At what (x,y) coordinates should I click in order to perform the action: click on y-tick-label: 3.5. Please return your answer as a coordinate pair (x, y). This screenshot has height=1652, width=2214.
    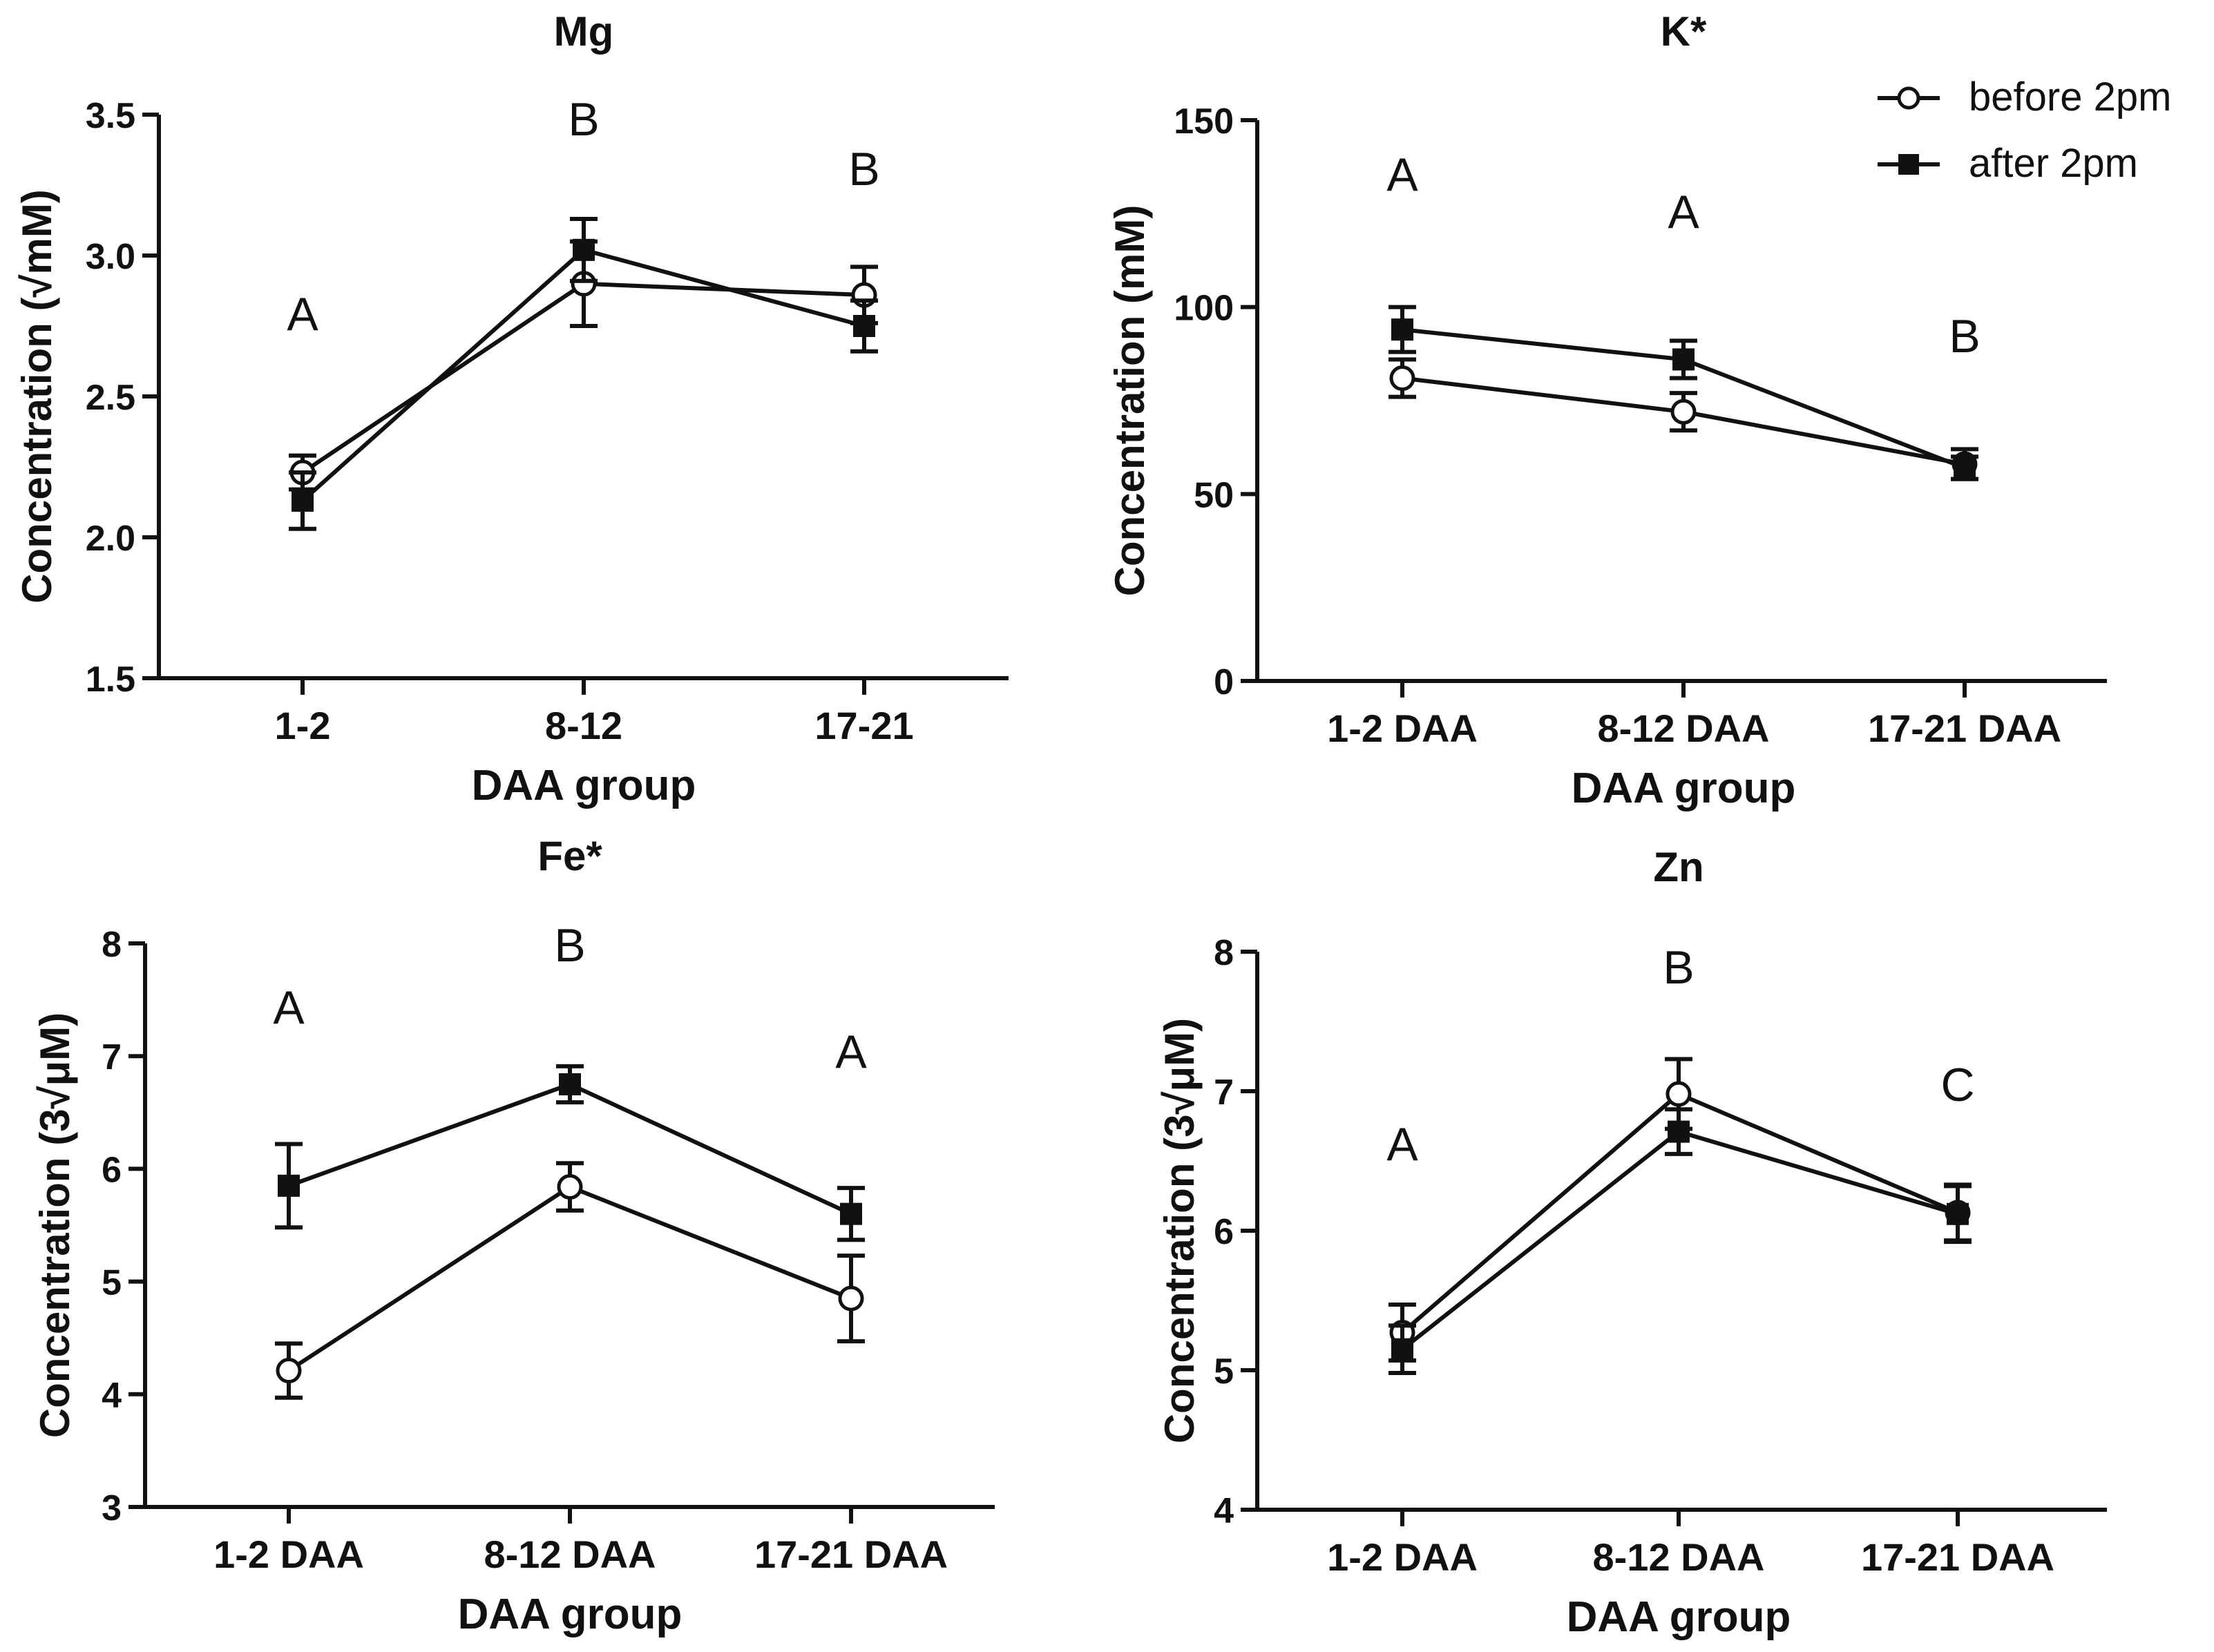
    Looking at the image, I should click on (110, 116).